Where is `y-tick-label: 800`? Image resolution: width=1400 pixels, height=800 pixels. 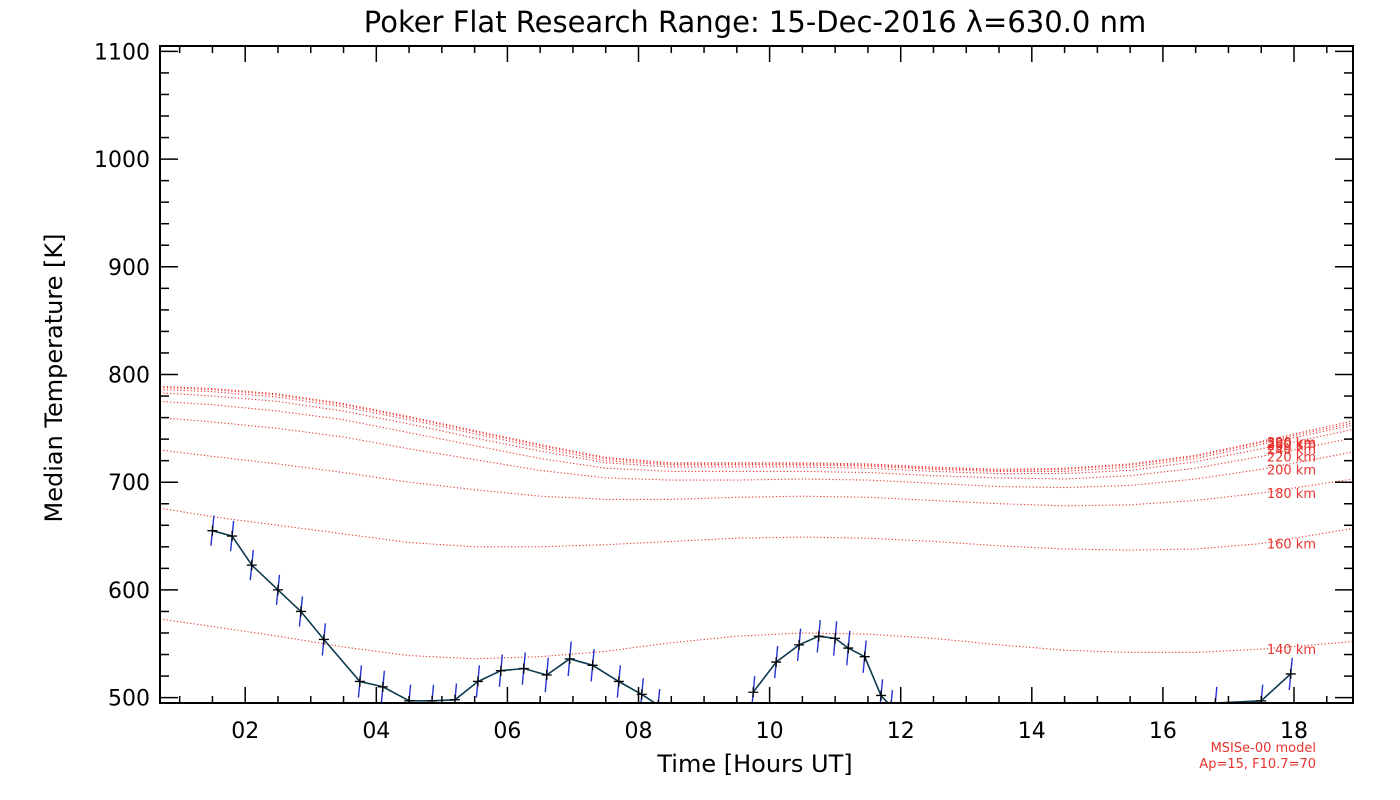 y-tick-label: 800 is located at coordinates (129, 376).